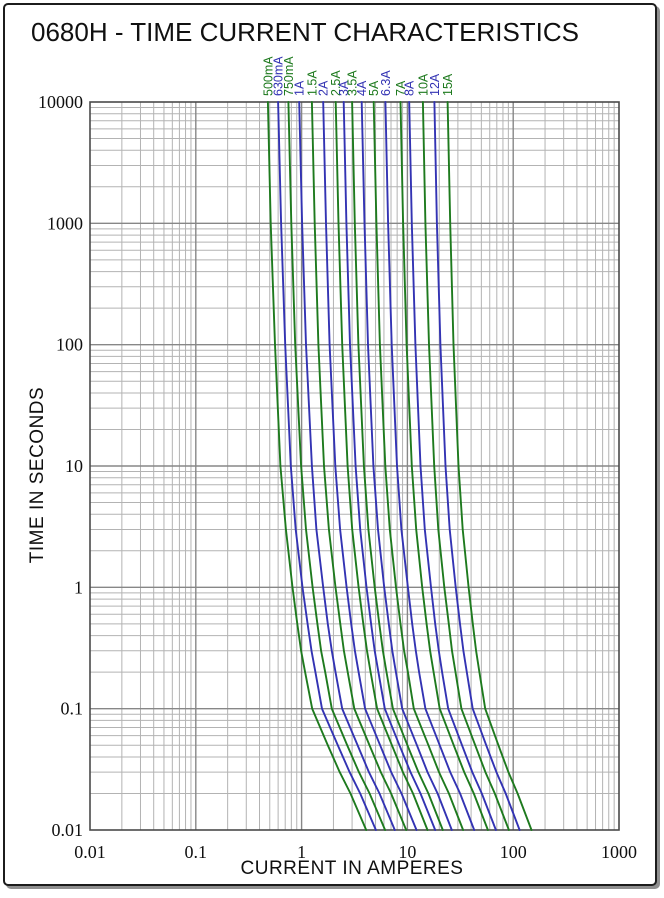 The height and width of the screenshot is (898, 664). Describe the element at coordinates (90, 852) in the screenshot. I see `x-tick-label: 0.01` at that location.